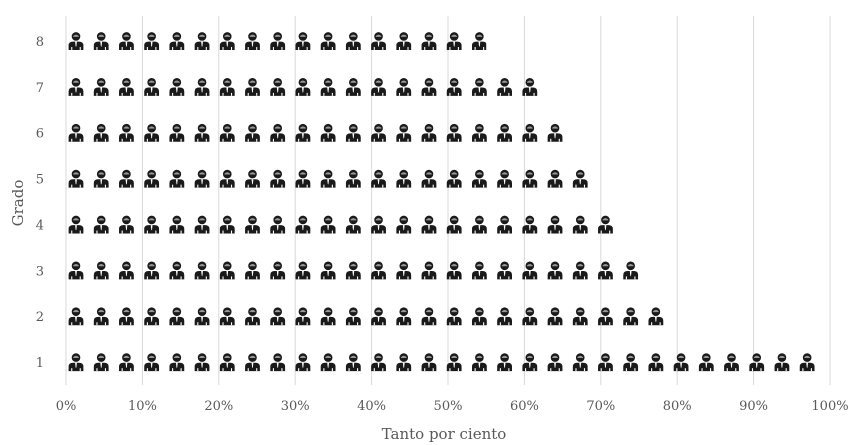  What do you see at coordinates (40, 42) in the screenshot?
I see `y-tick-label: 8` at bounding box center [40, 42].